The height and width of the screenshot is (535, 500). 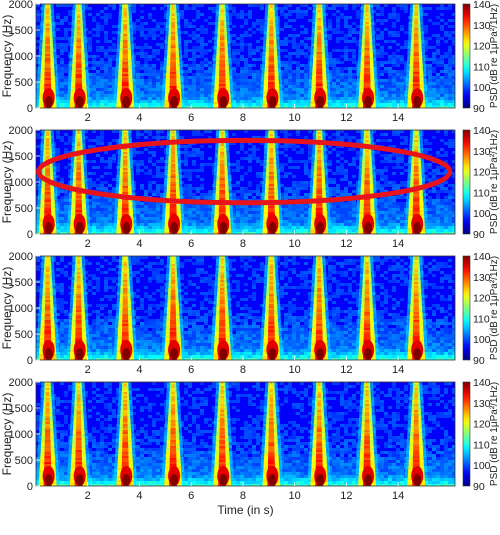 What do you see at coordinates (88, 118) in the screenshot?
I see `x-tick-label: 2` at bounding box center [88, 118].